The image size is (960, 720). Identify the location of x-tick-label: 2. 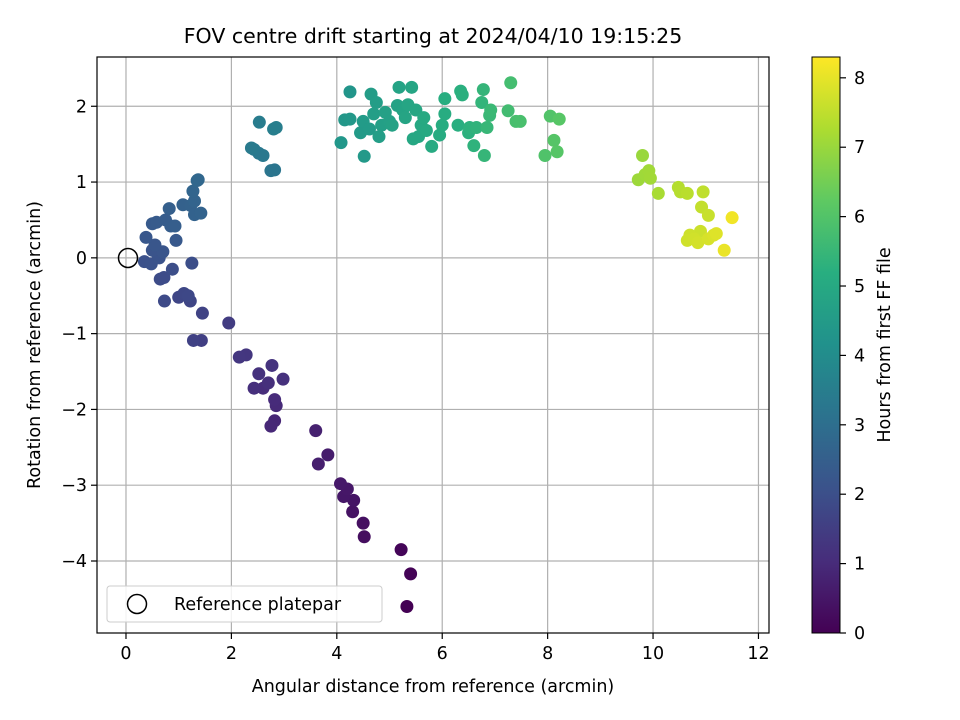
(231, 654).